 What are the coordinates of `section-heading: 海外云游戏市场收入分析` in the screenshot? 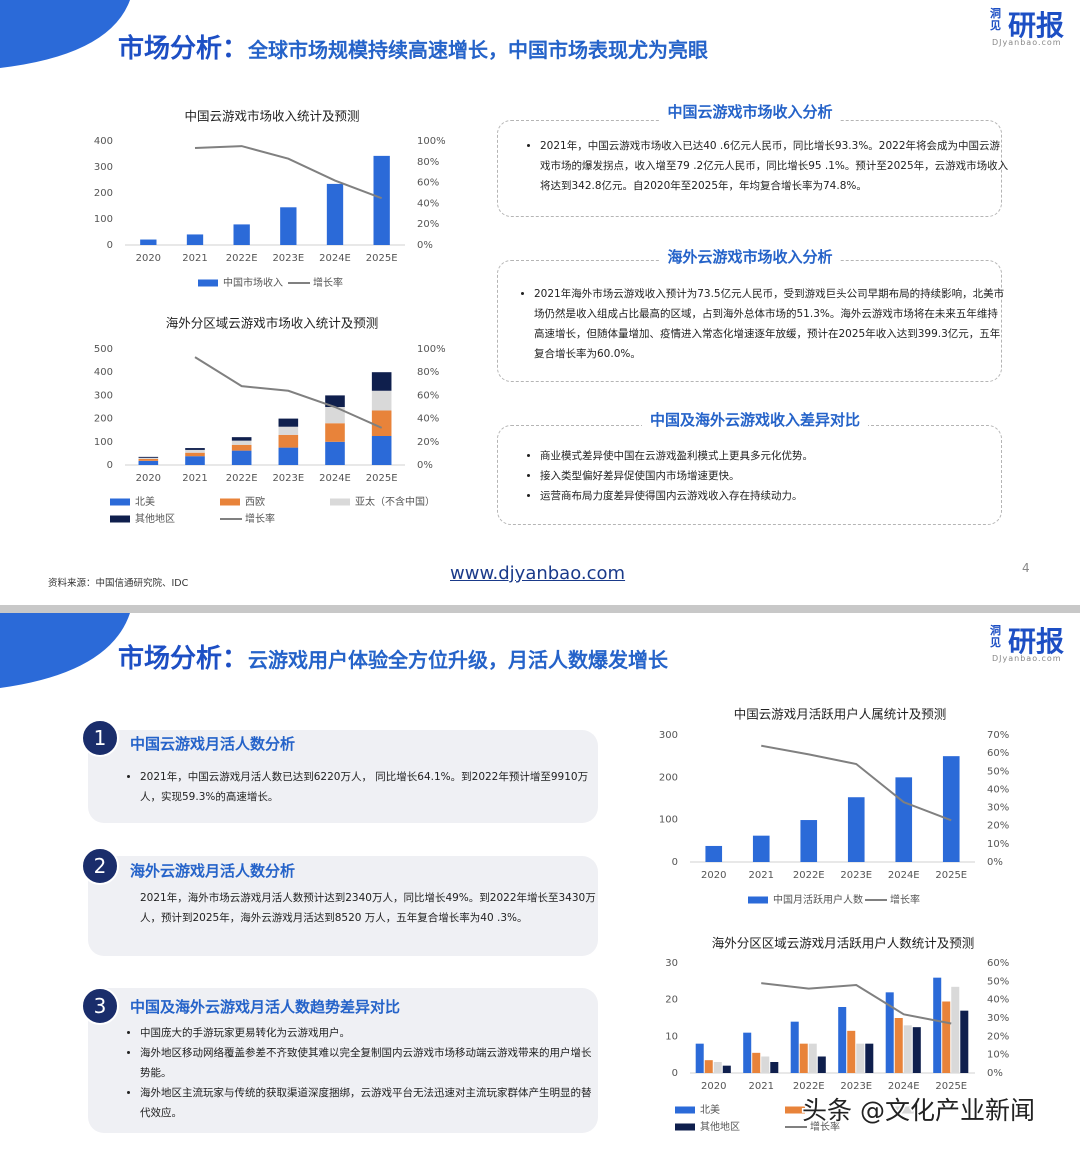 It's located at (750, 256).